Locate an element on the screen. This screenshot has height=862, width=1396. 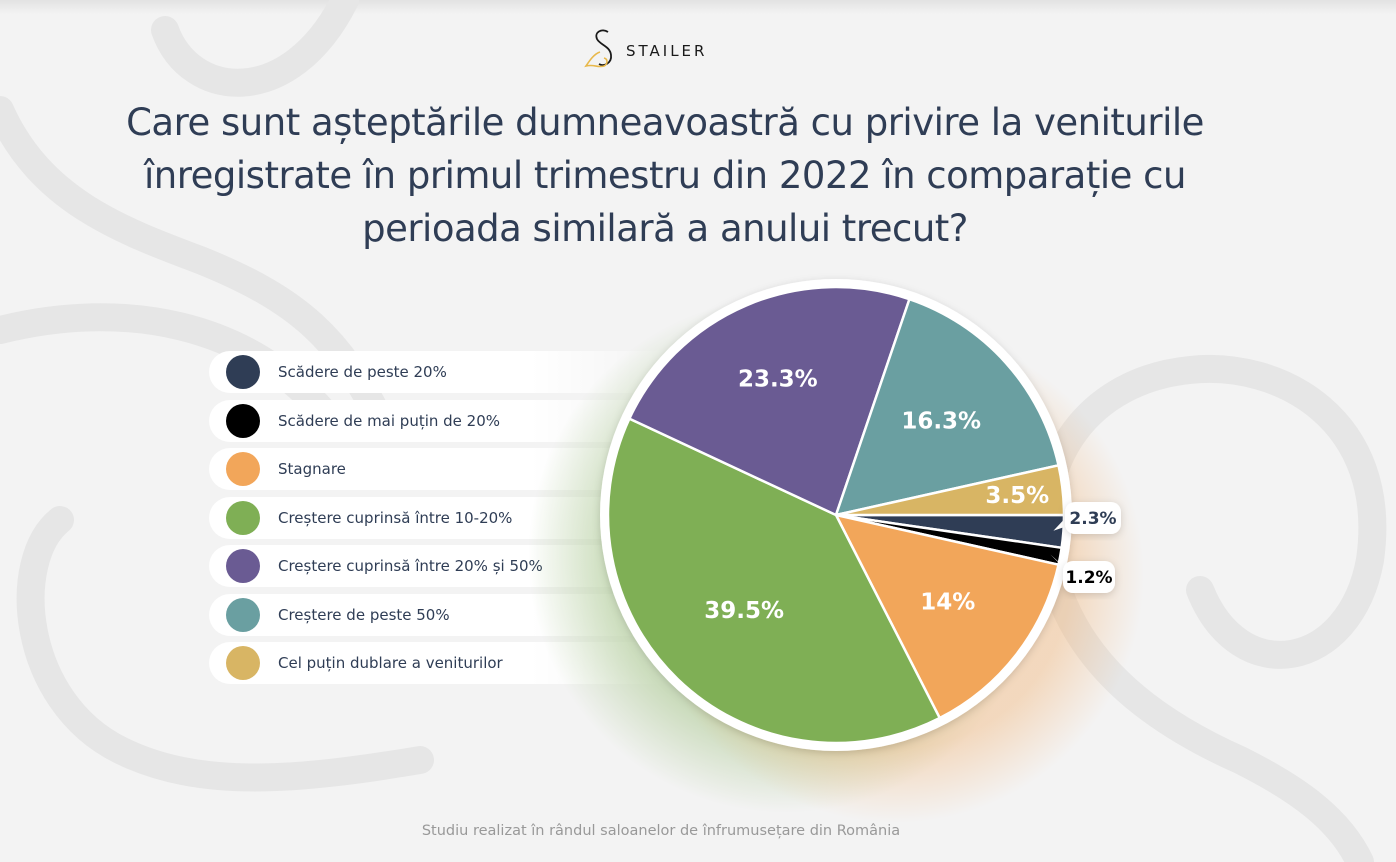
slice-value-label: 16.3% is located at coordinates (941, 422).